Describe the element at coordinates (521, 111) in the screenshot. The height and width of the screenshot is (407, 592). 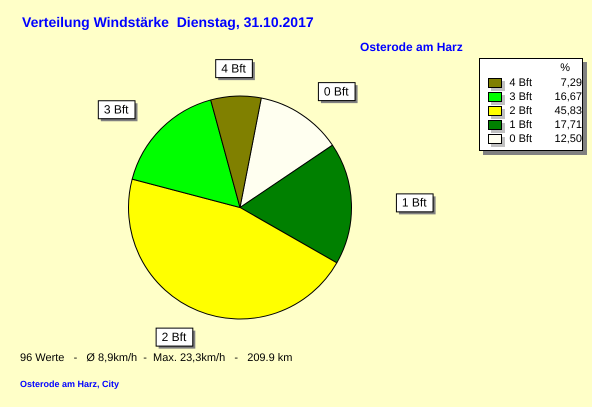
I see `legend-label: 2 Bft` at that location.